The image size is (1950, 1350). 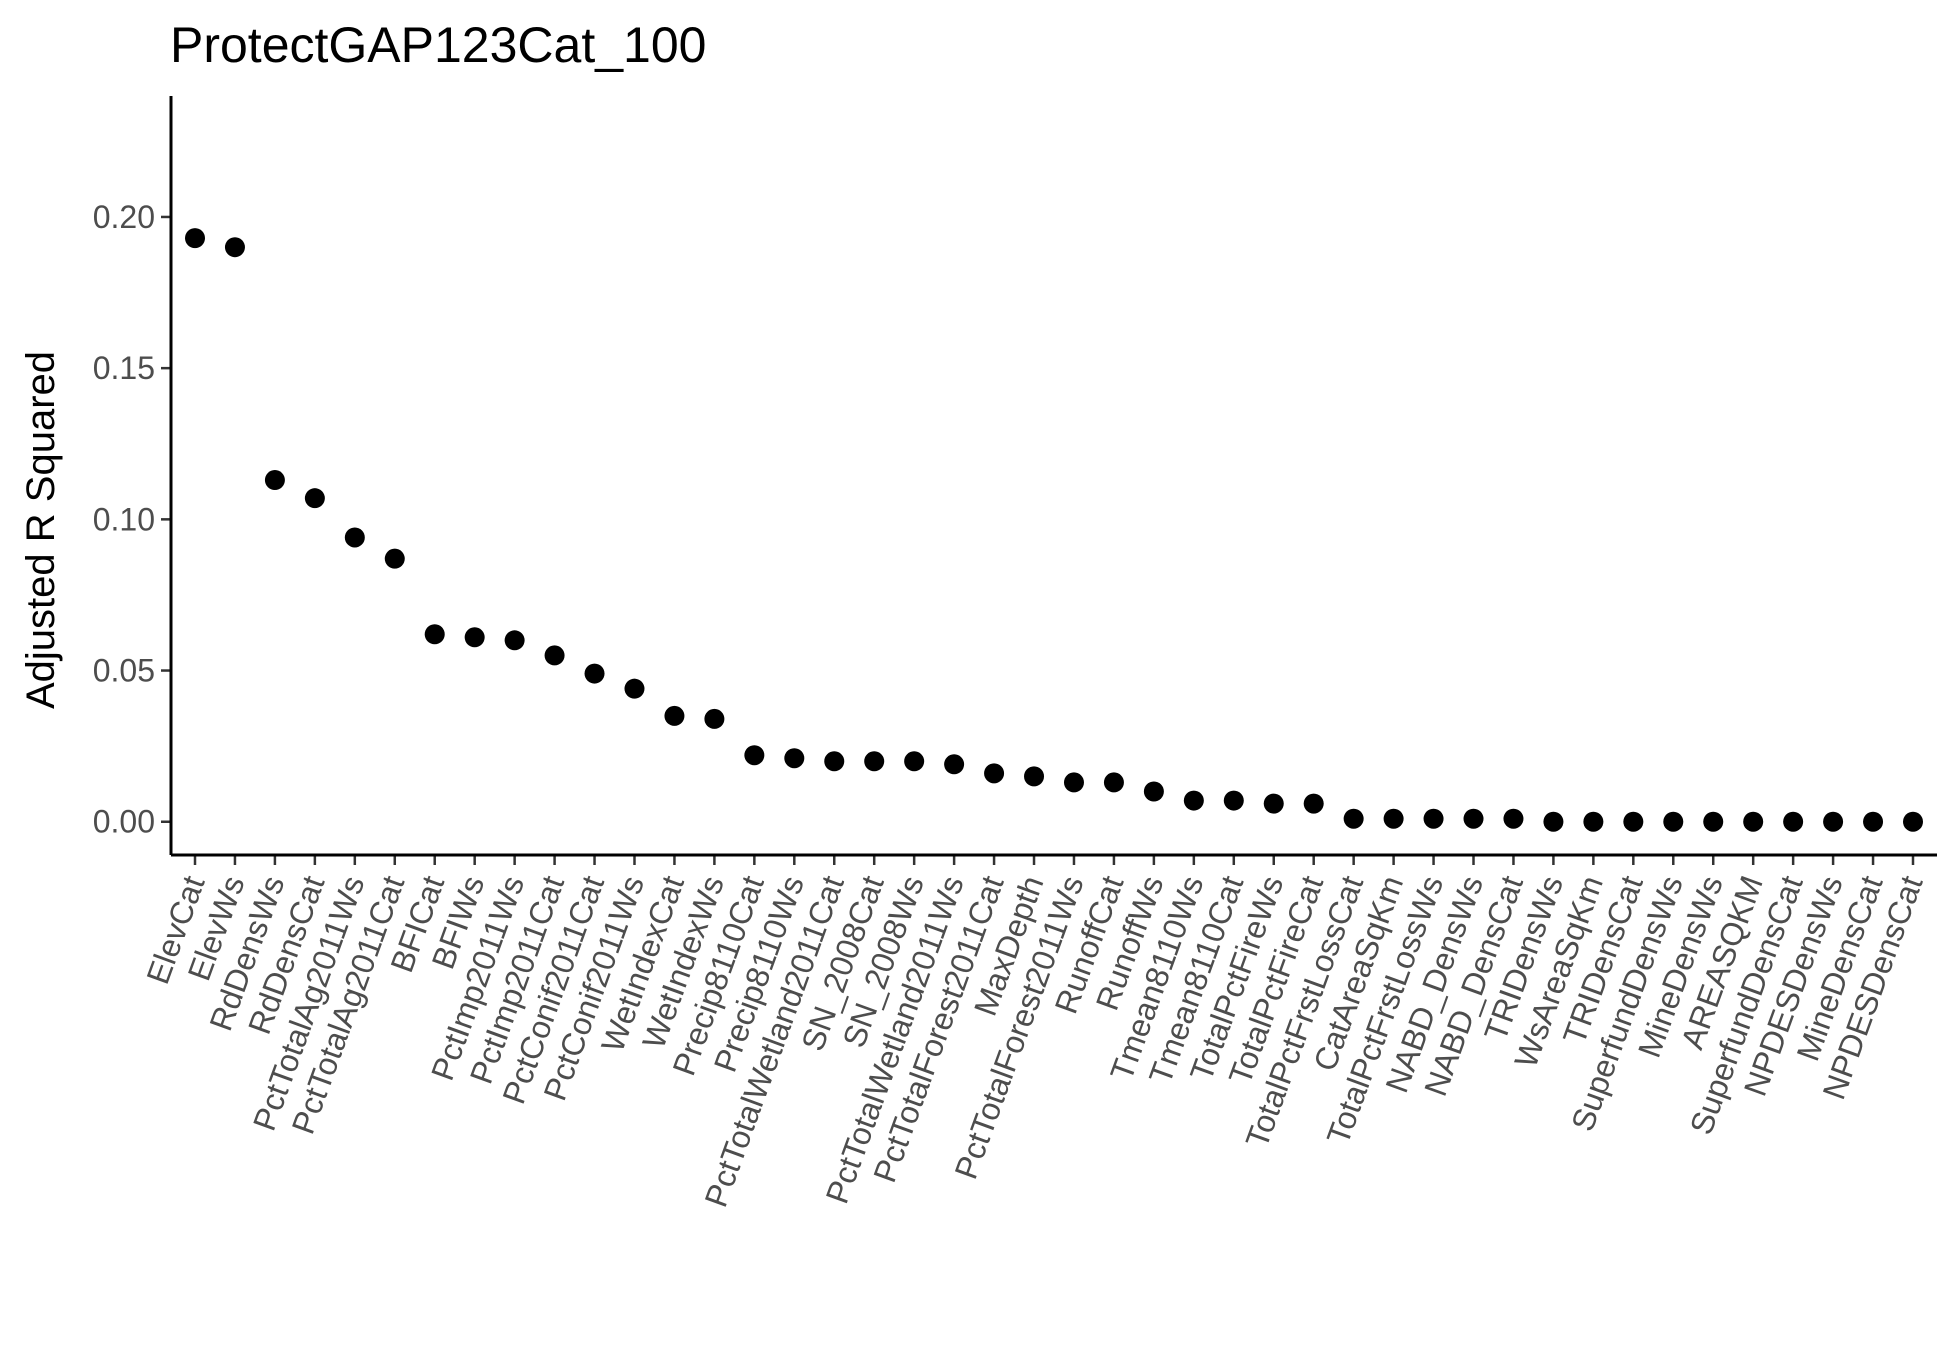 I want to click on y-tick-label: 0.10, so click(x=124, y=519).